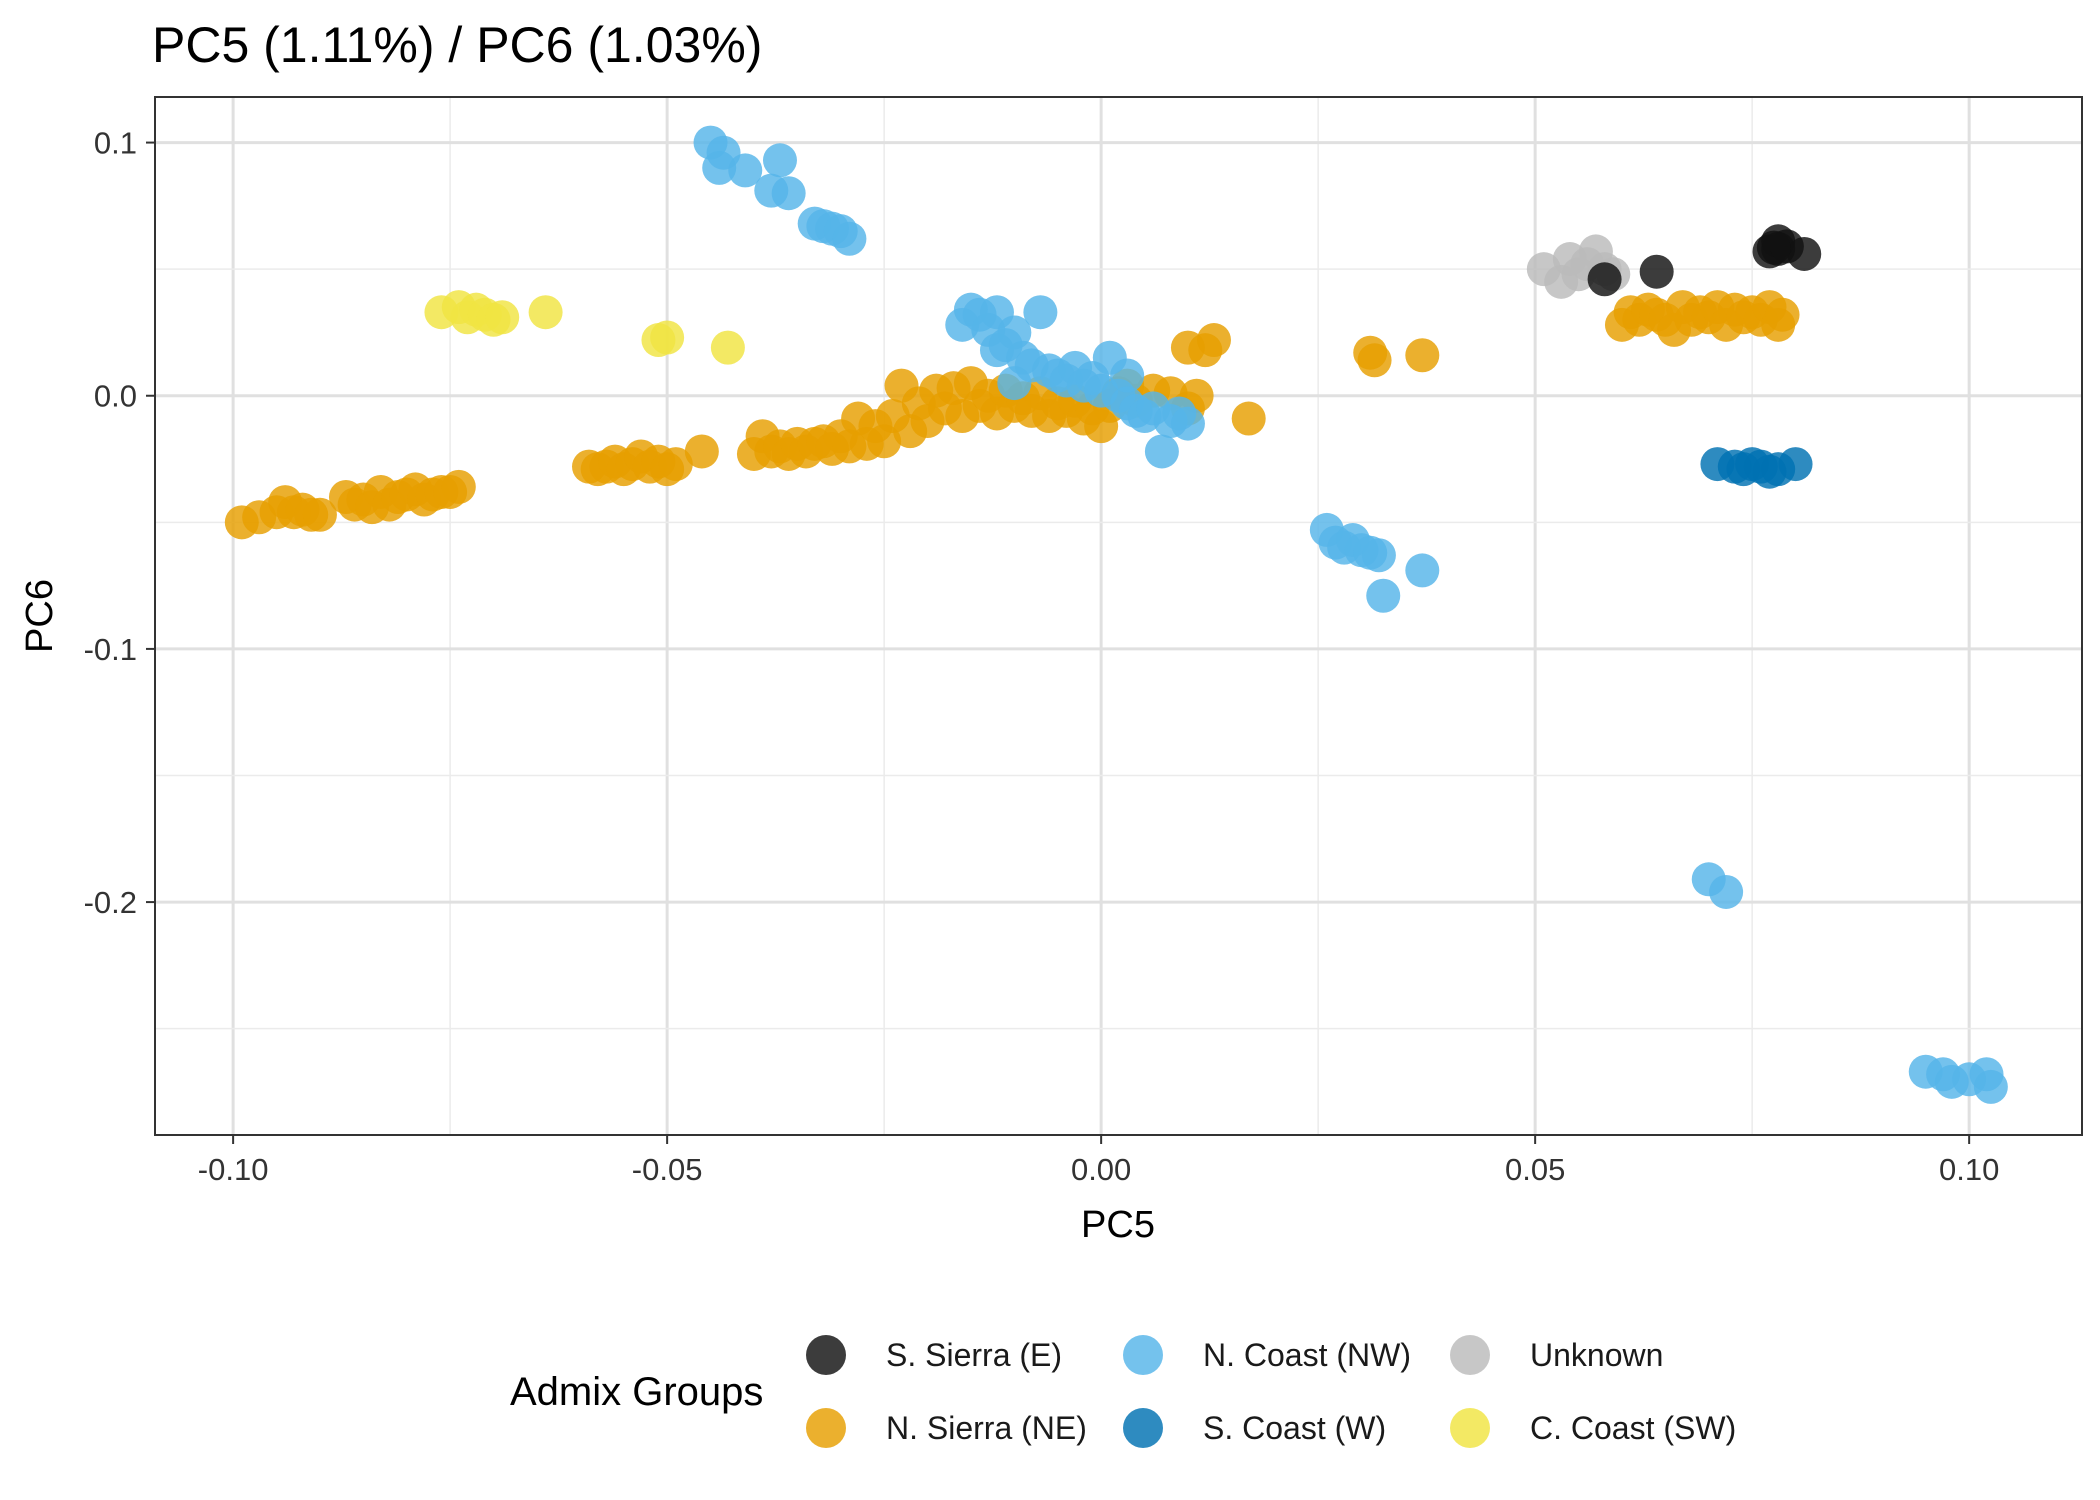  What do you see at coordinates (115, 396) in the screenshot?
I see `y-tick-label: 0.0` at bounding box center [115, 396].